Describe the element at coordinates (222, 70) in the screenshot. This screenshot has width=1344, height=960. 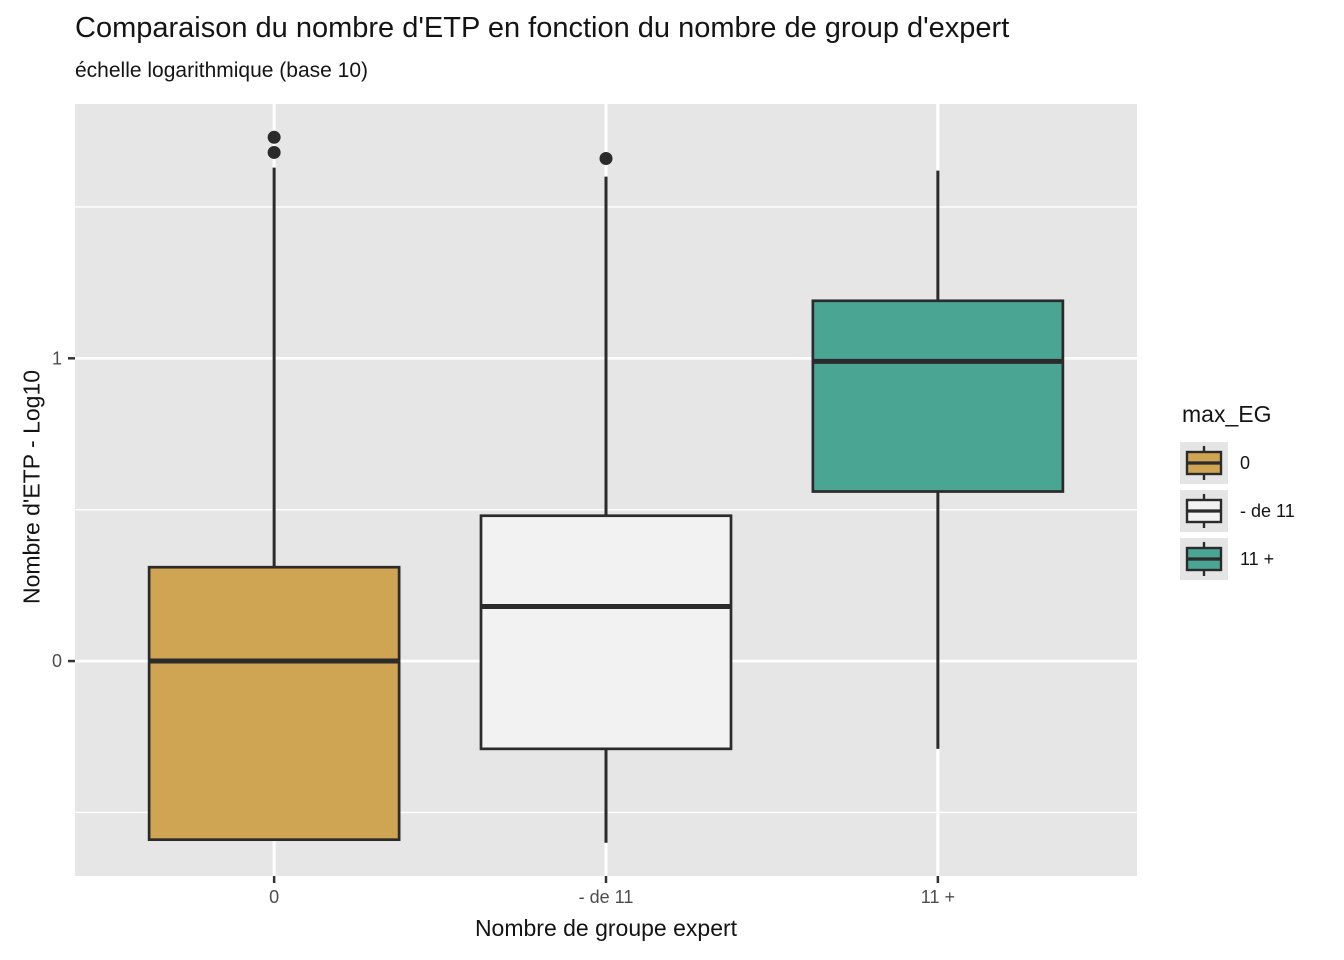
I see `chart-subtitle: échelle logarithmique (base 10)` at that location.